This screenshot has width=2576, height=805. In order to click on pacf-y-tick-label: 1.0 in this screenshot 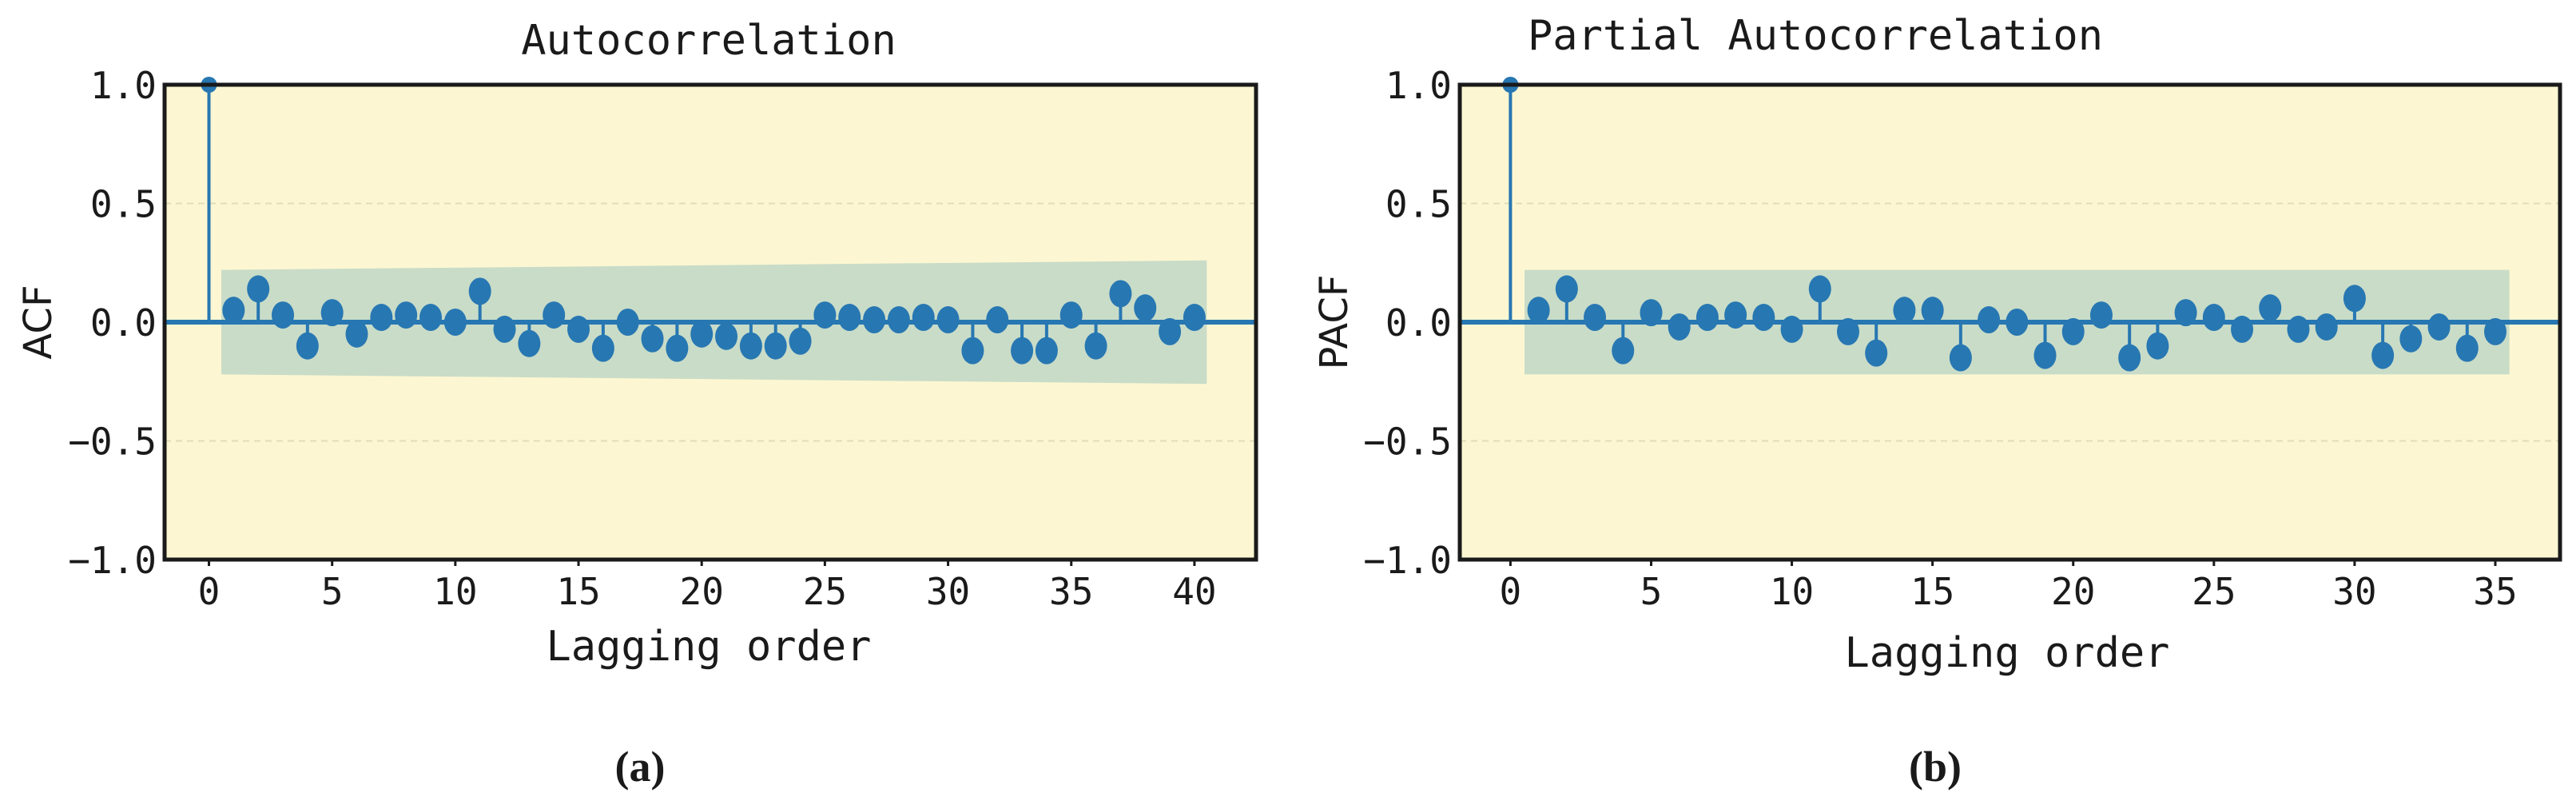, I will do `click(1418, 85)`.